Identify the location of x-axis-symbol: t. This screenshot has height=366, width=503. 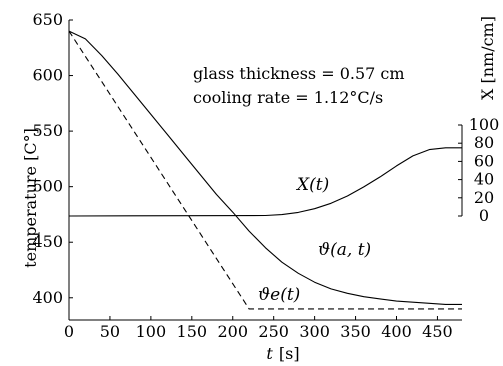
(269, 353).